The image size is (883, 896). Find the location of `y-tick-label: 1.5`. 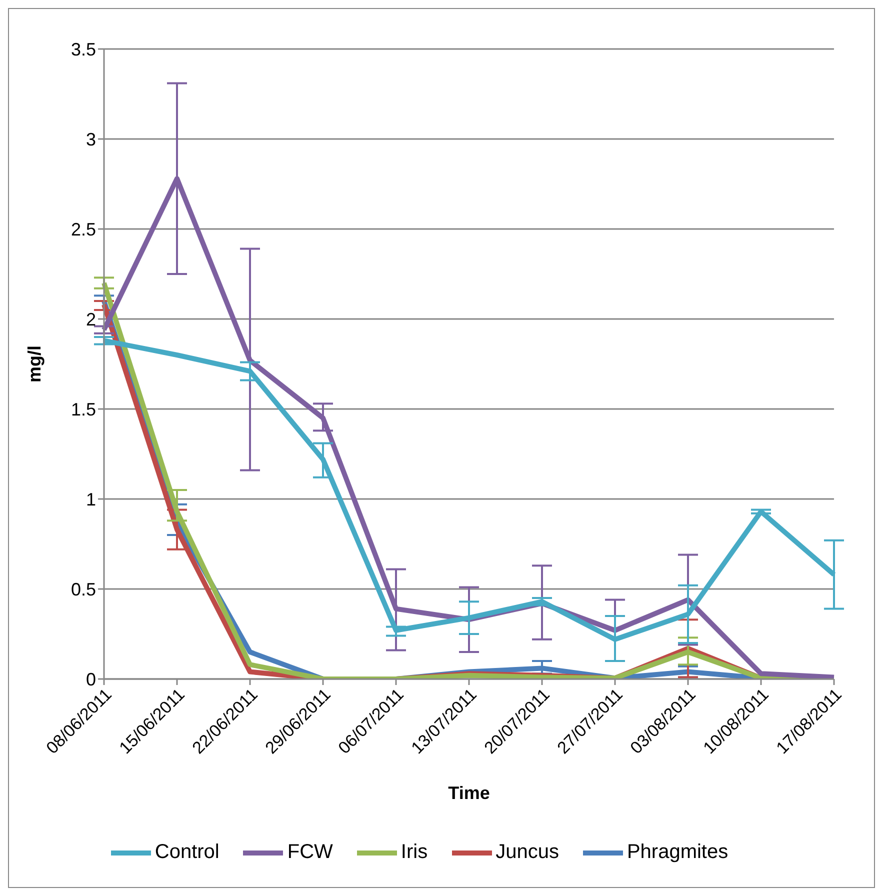

y-tick-label: 1.5 is located at coordinates (83, 409).